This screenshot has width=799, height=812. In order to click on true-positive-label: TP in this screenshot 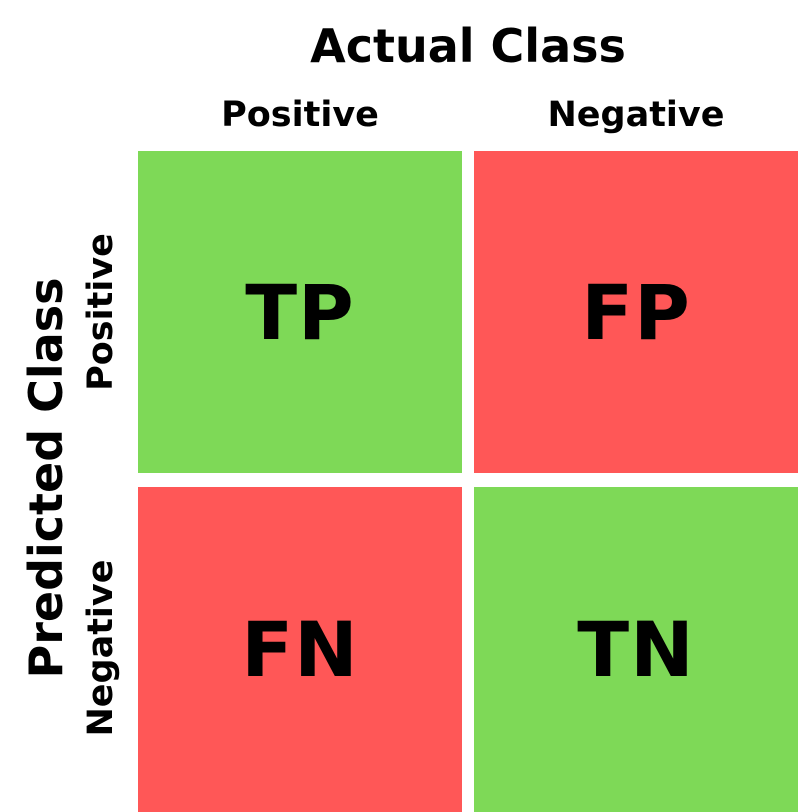, I will do `click(300, 312)`.